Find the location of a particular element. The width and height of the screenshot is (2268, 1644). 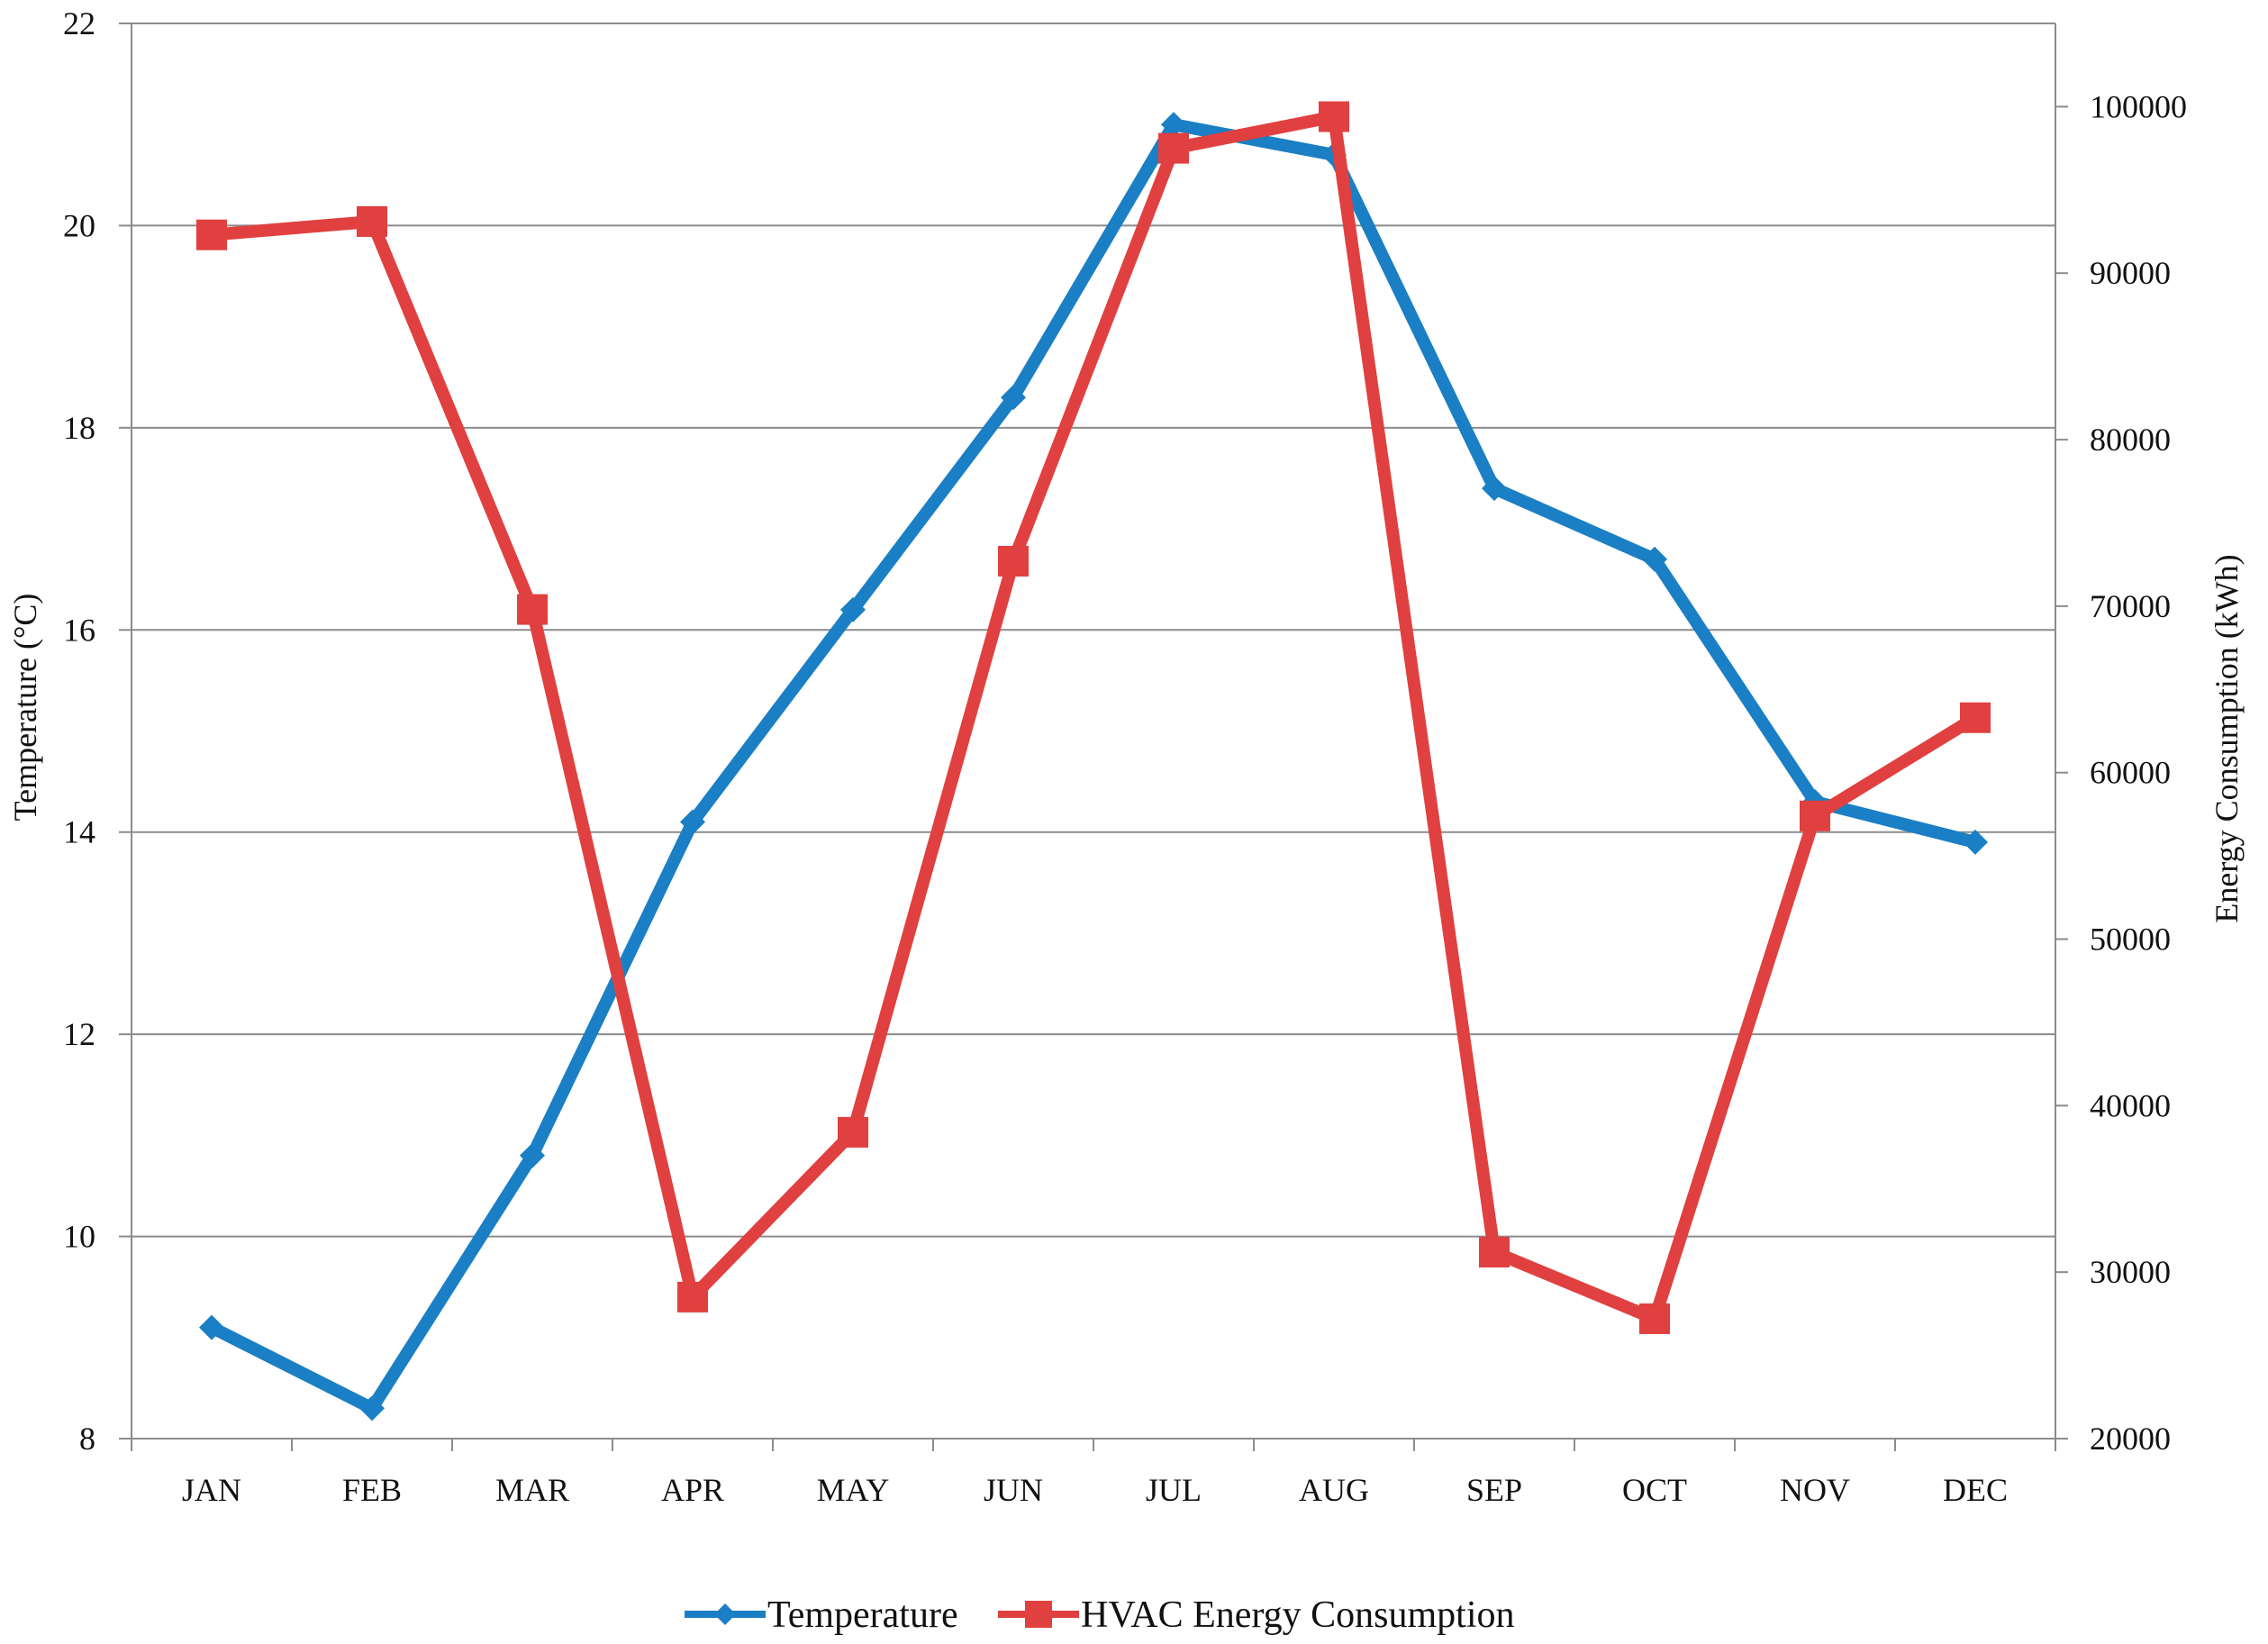

right-tick-label: 60000 is located at coordinates (2130, 773).